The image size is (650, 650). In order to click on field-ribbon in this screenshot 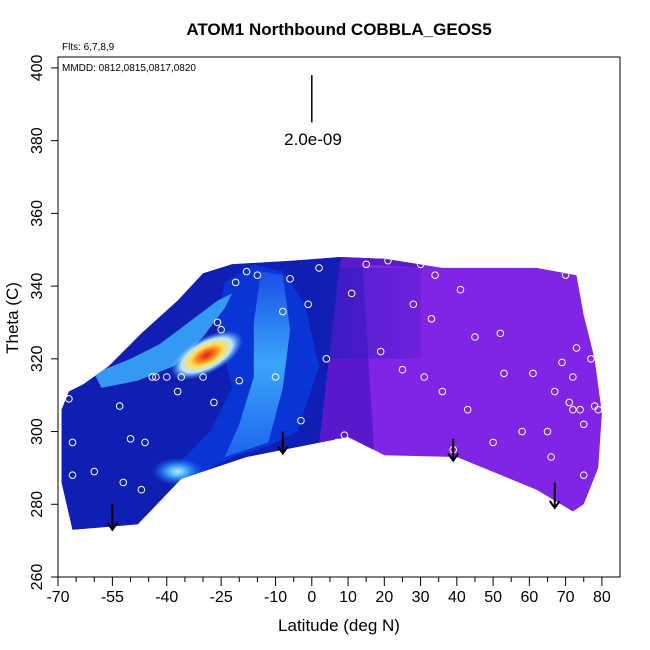, I will do `click(163, 340)`.